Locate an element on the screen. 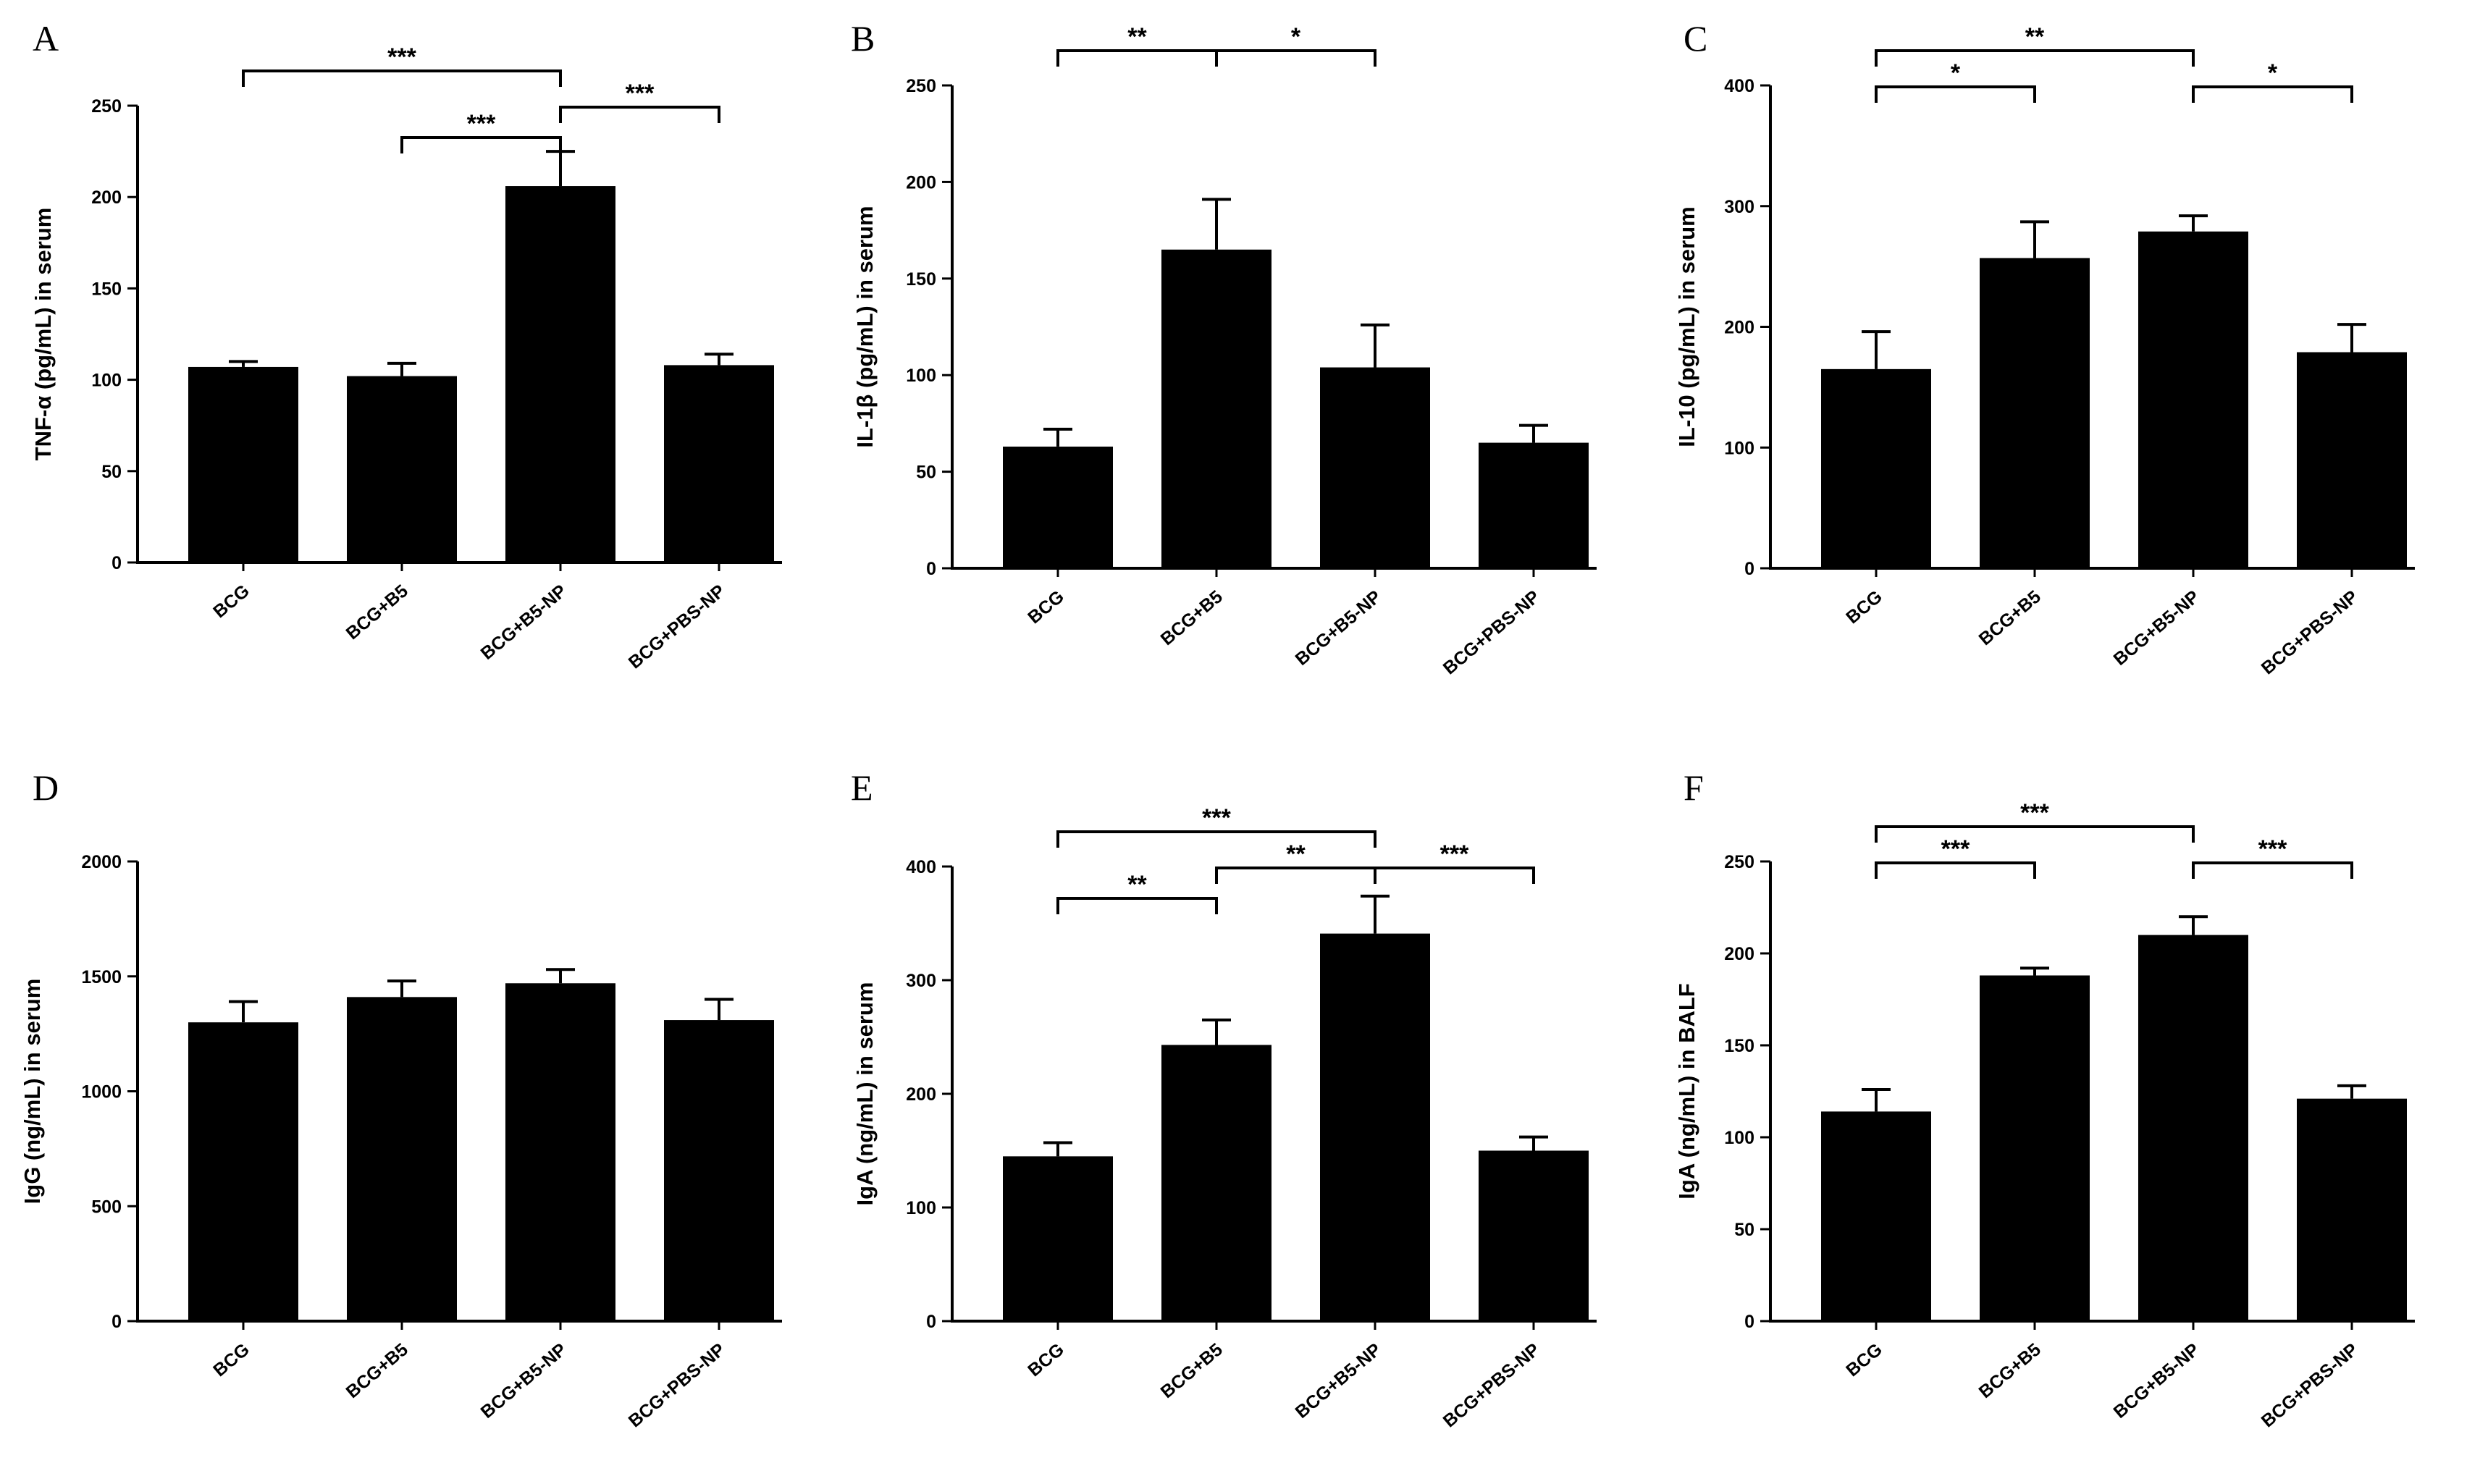  panel-letter: D is located at coordinates (46, 787).